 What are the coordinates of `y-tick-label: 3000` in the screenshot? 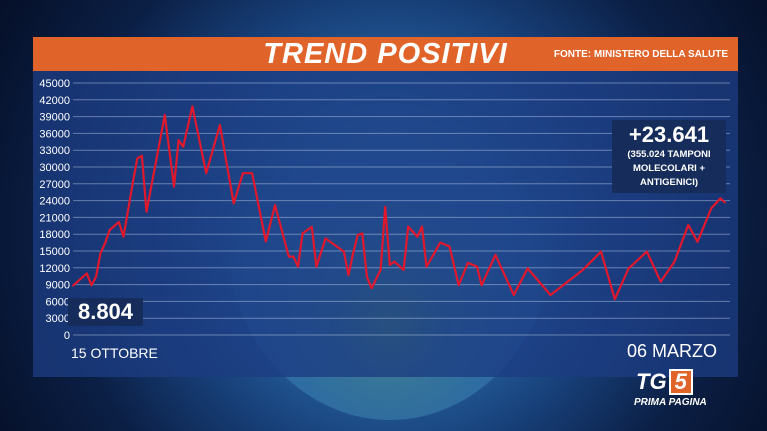 It's located at (58, 319).